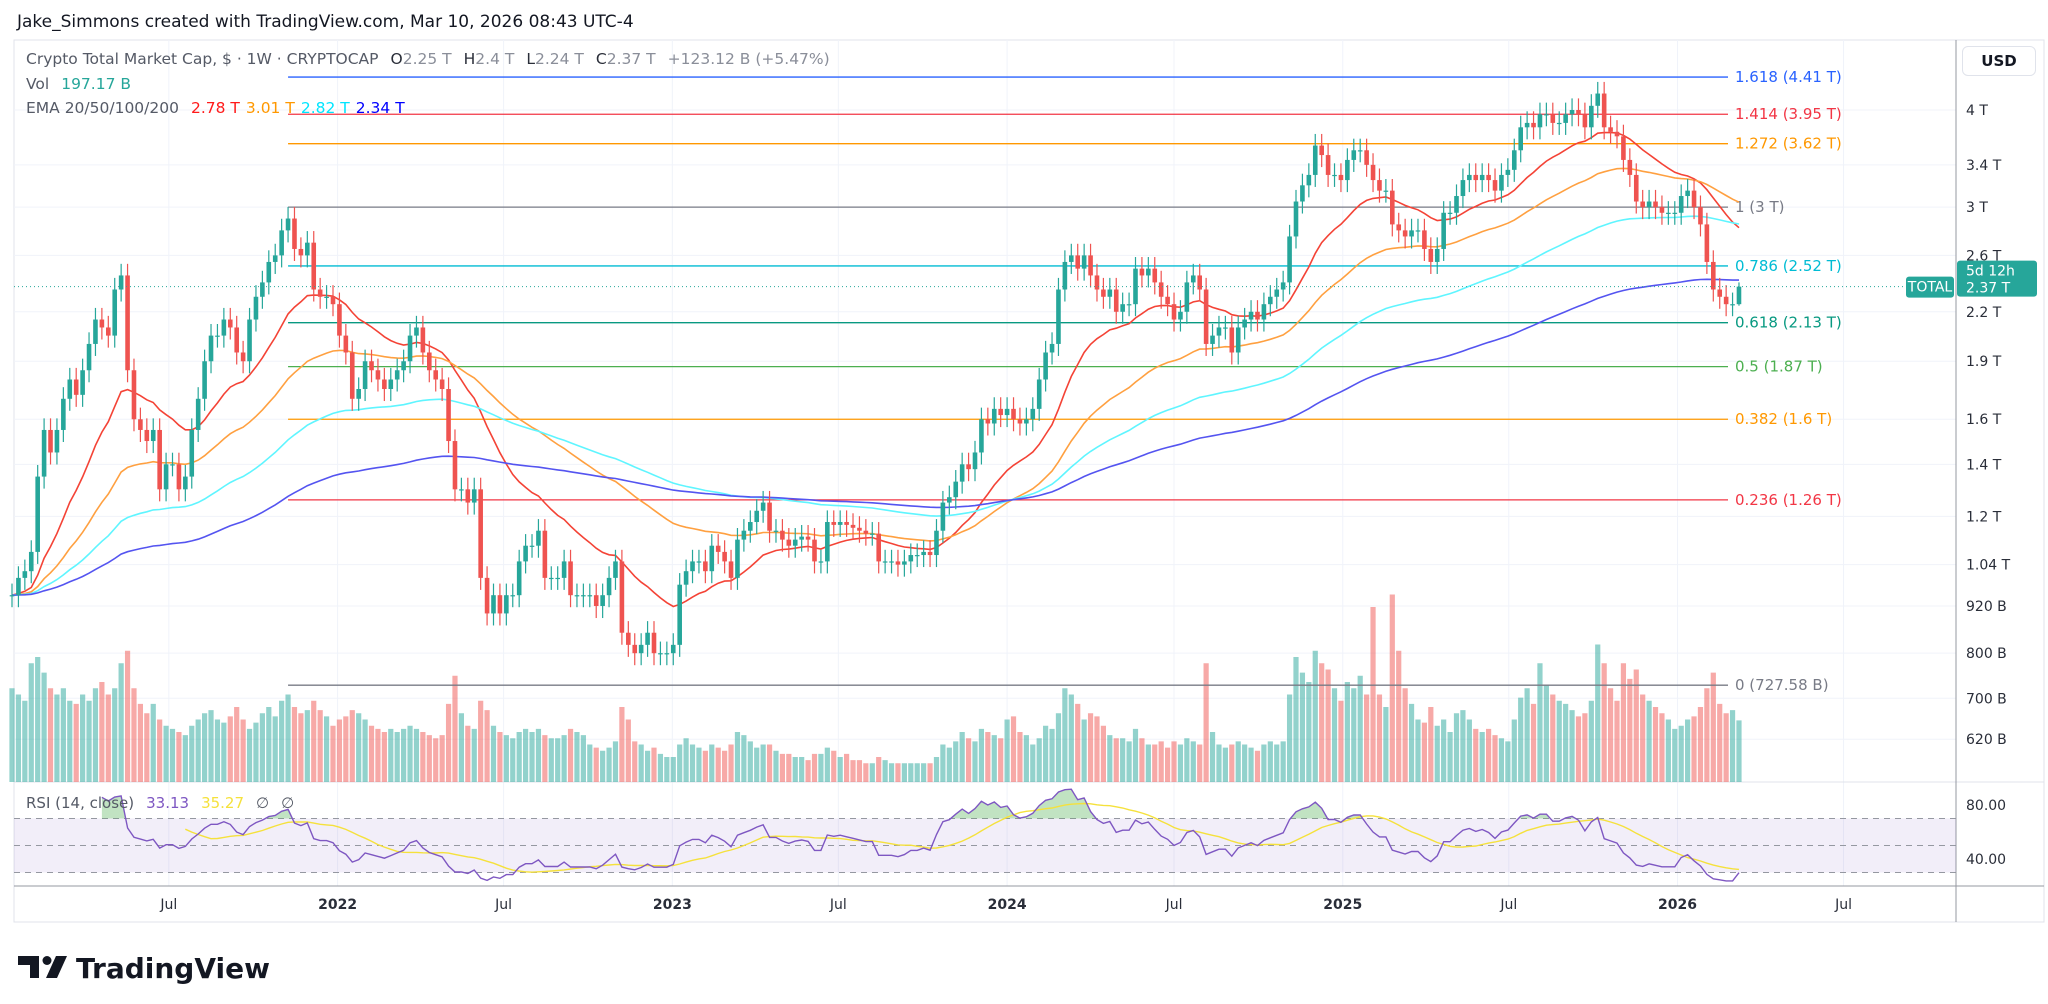 The width and height of the screenshot is (2048, 1004). Describe the element at coordinates (1999, 61) in the screenshot. I see `currency-button: USD` at that location.